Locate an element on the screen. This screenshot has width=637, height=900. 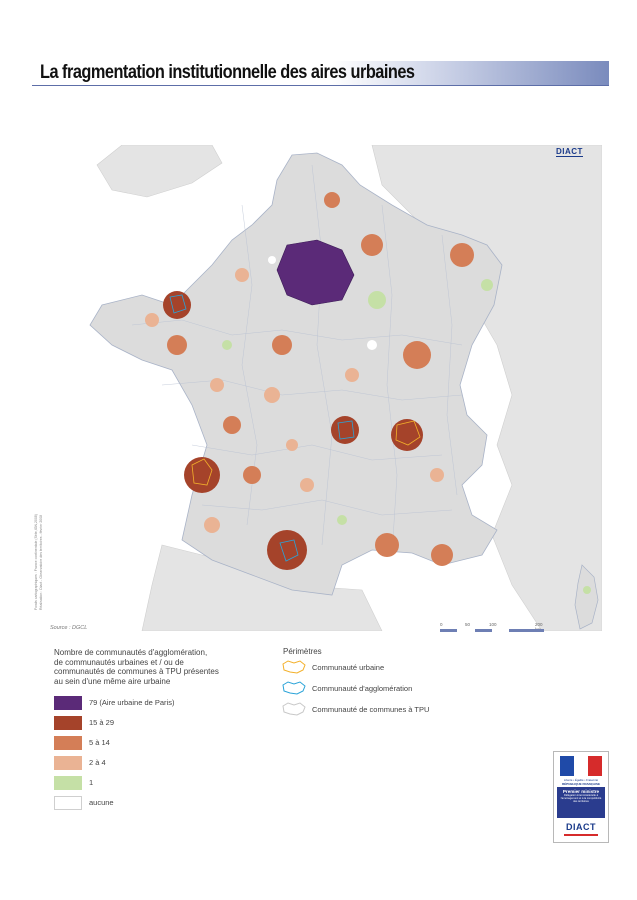
uk-landmass is located at coordinates (159, 171).